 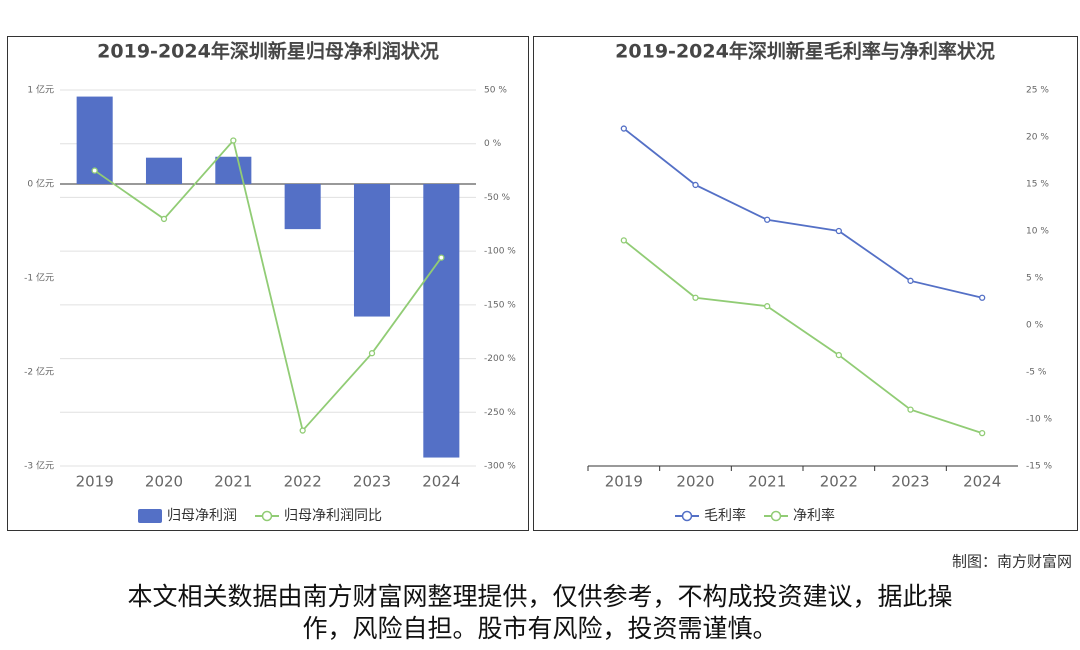 I want to click on y2-tick-label: -5 %, so click(x=1036, y=373).